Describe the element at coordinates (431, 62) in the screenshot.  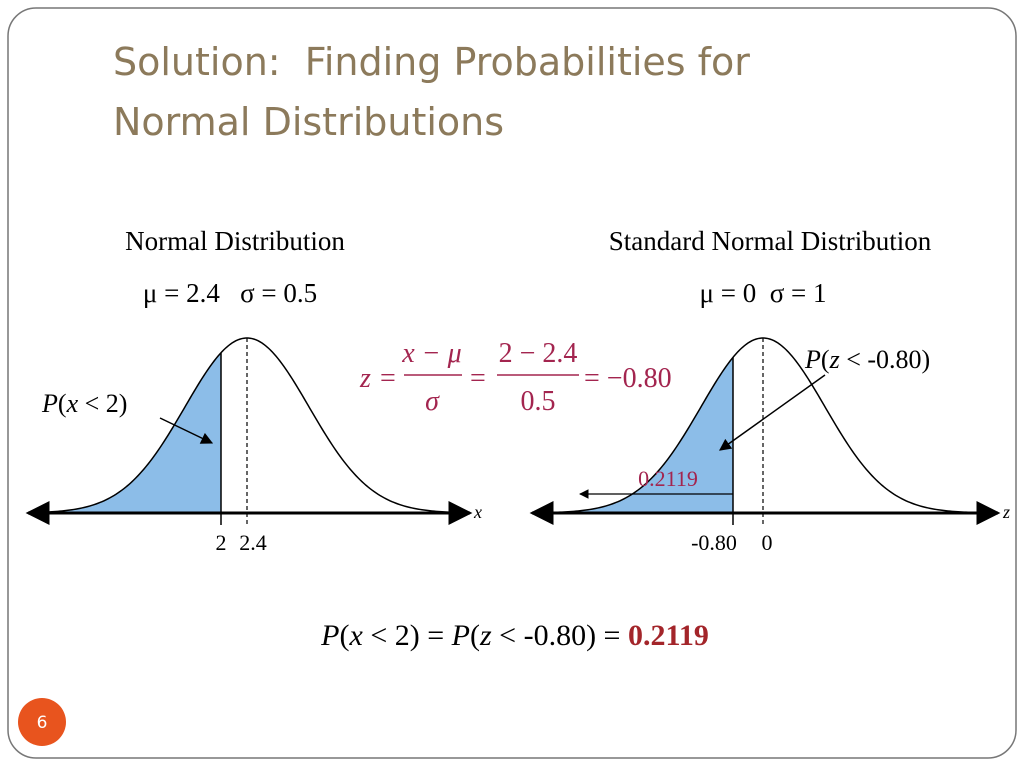
I see `title-line: Solution: Finding Probabilities for` at that location.